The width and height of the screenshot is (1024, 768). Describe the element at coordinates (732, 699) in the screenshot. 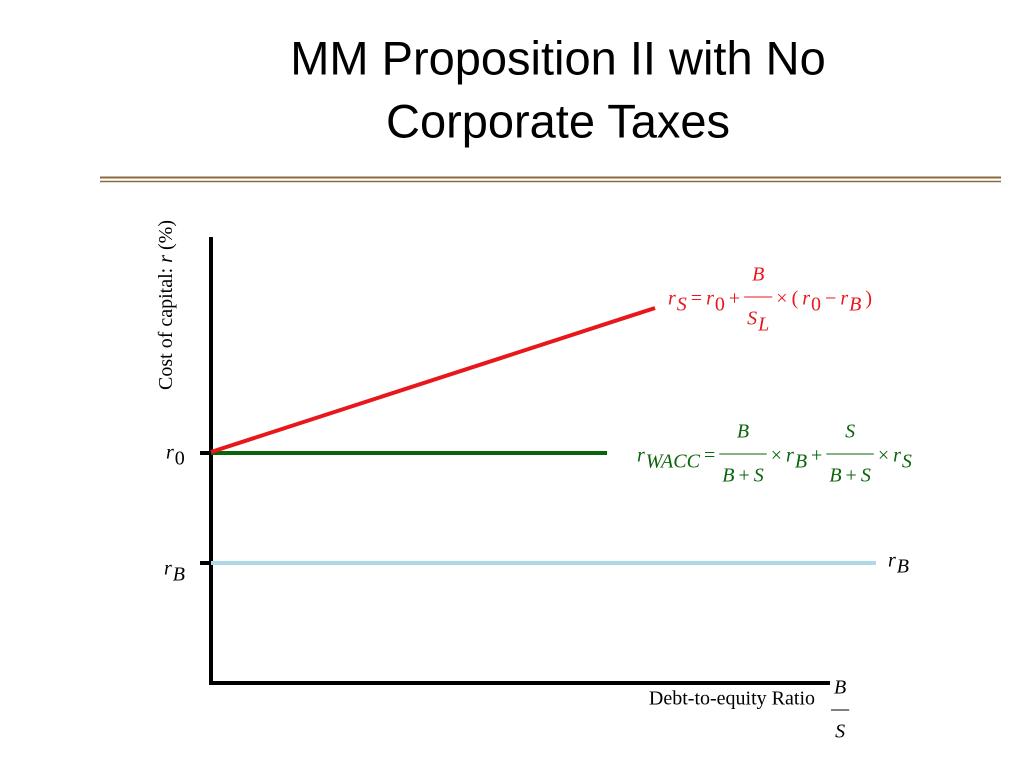

I see `x-axis-label: Debt-to-equity Ratio` at that location.